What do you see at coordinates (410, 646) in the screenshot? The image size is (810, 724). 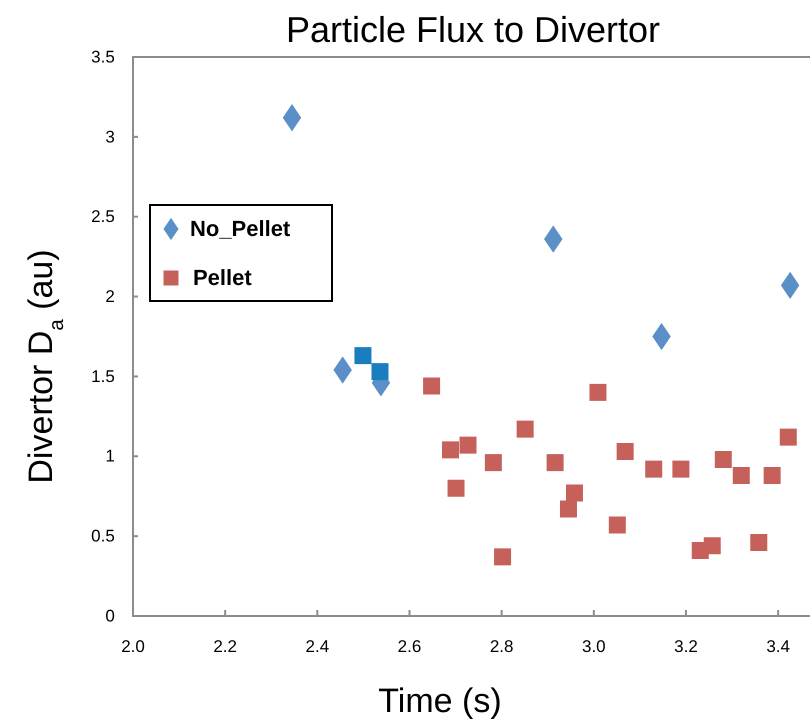 I see `x-tick-label: 2.6` at bounding box center [410, 646].